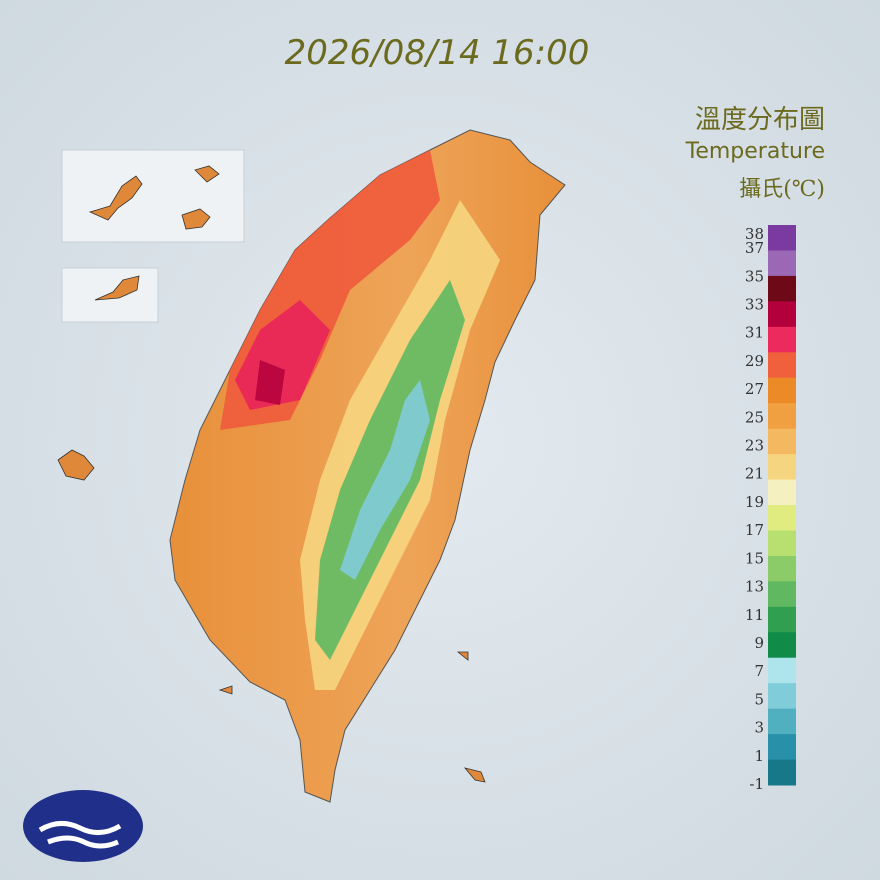 Image resolution: width=880 pixels, height=880 pixels. I want to click on legend-tick-label: -1, so click(756, 784).